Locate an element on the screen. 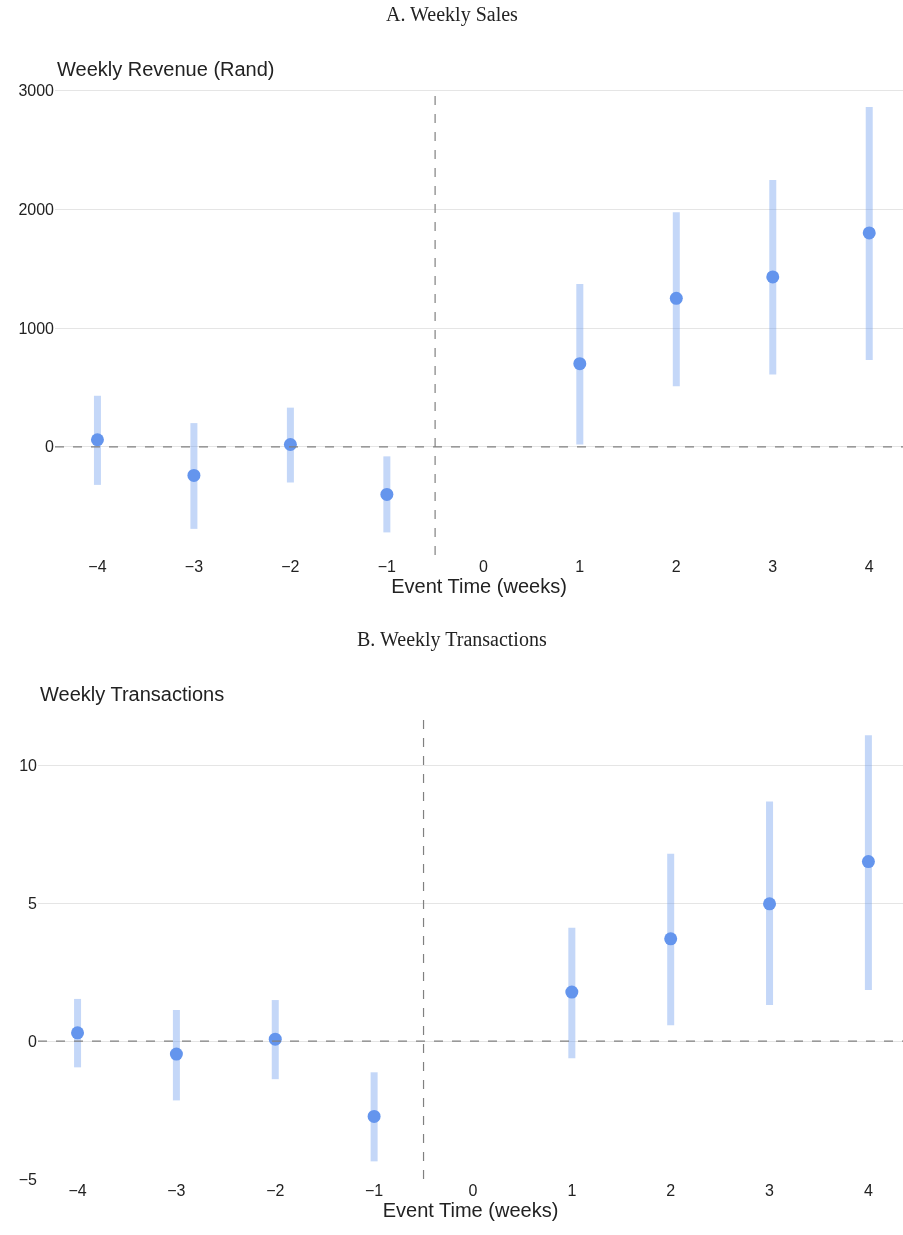 The image size is (903, 1235). y-tick-label: −5 is located at coordinates (28, 1179).